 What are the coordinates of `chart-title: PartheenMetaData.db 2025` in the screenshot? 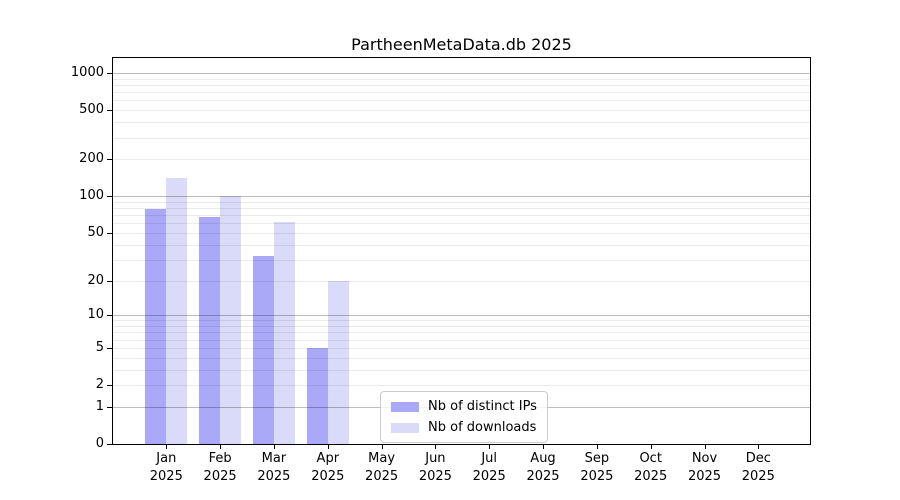 It's located at (461, 44).